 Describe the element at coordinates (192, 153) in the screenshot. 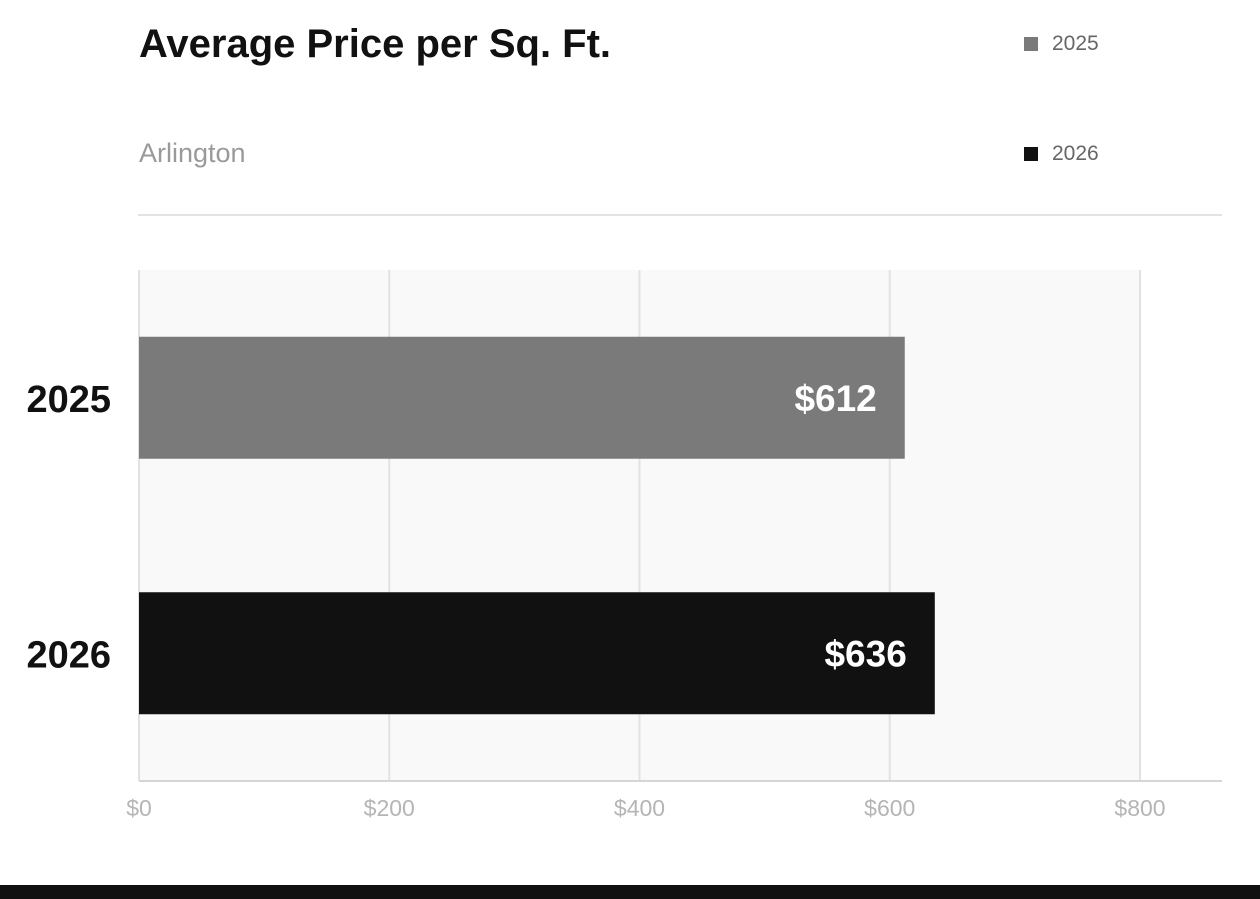

I see `chart-subtitle: Arlington` at that location.